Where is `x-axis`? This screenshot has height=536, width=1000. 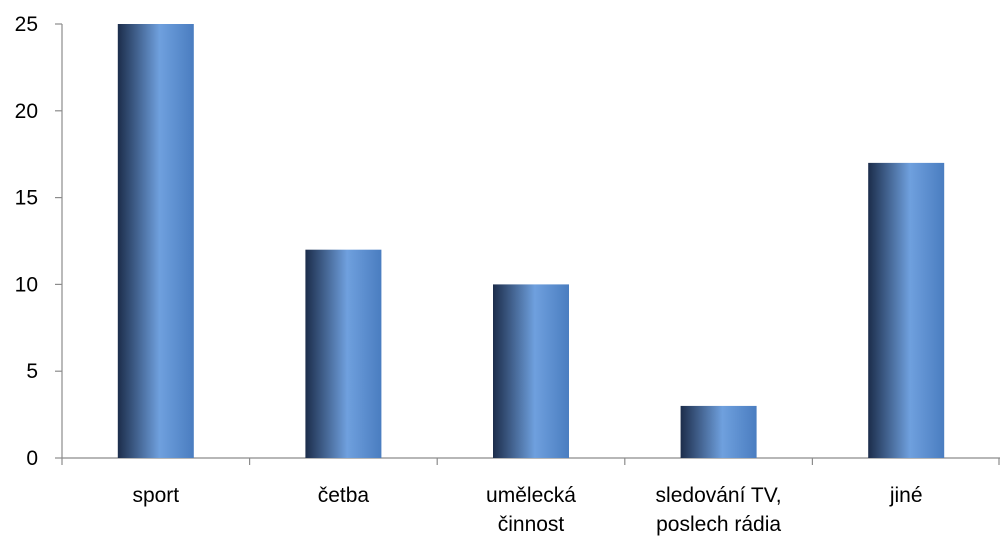
x-axis is located at coordinates (530, 461).